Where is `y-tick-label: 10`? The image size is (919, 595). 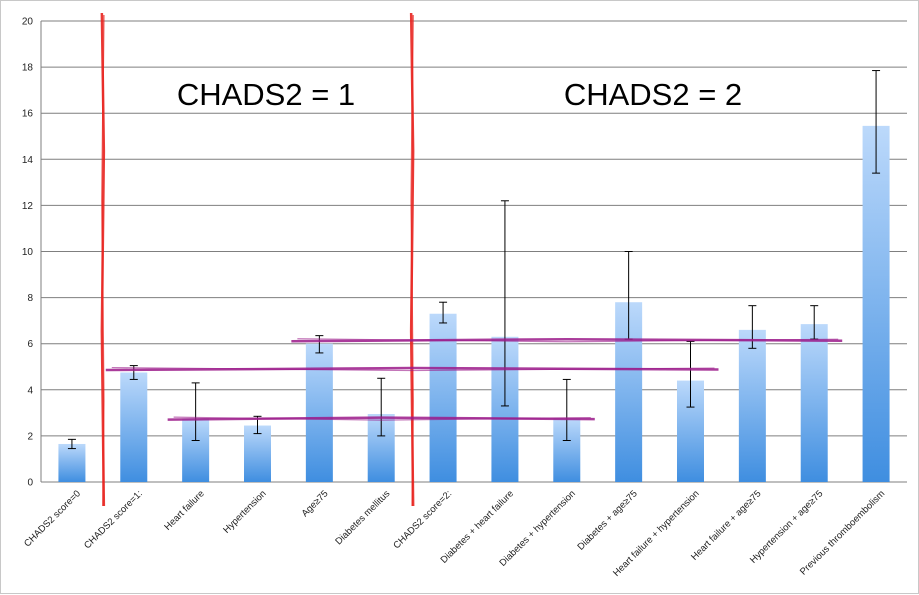 y-tick-label: 10 is located at coordinates (28, 252).